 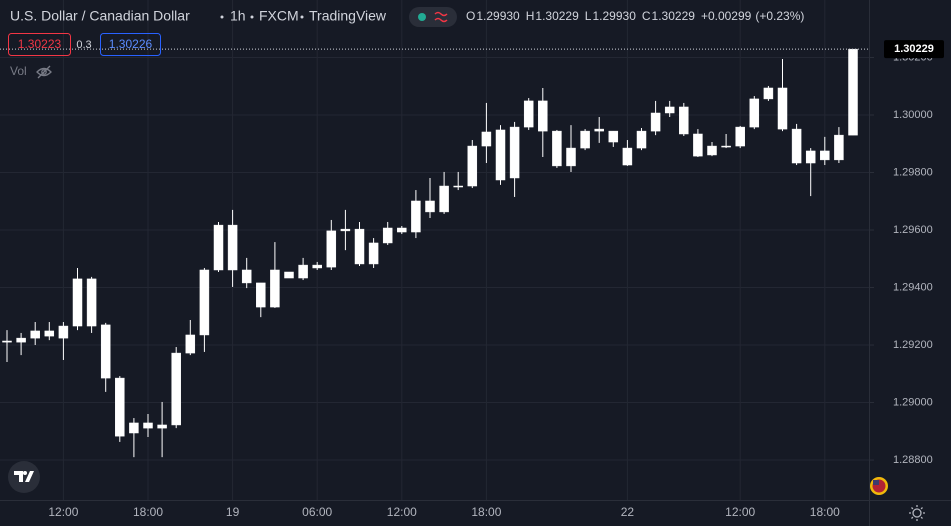 What do you see at coordinates (100, 16) in the screenshot?
I see `symbol: U.S. Dollar / Canadian Dollar` at bounding box center [100, 16].